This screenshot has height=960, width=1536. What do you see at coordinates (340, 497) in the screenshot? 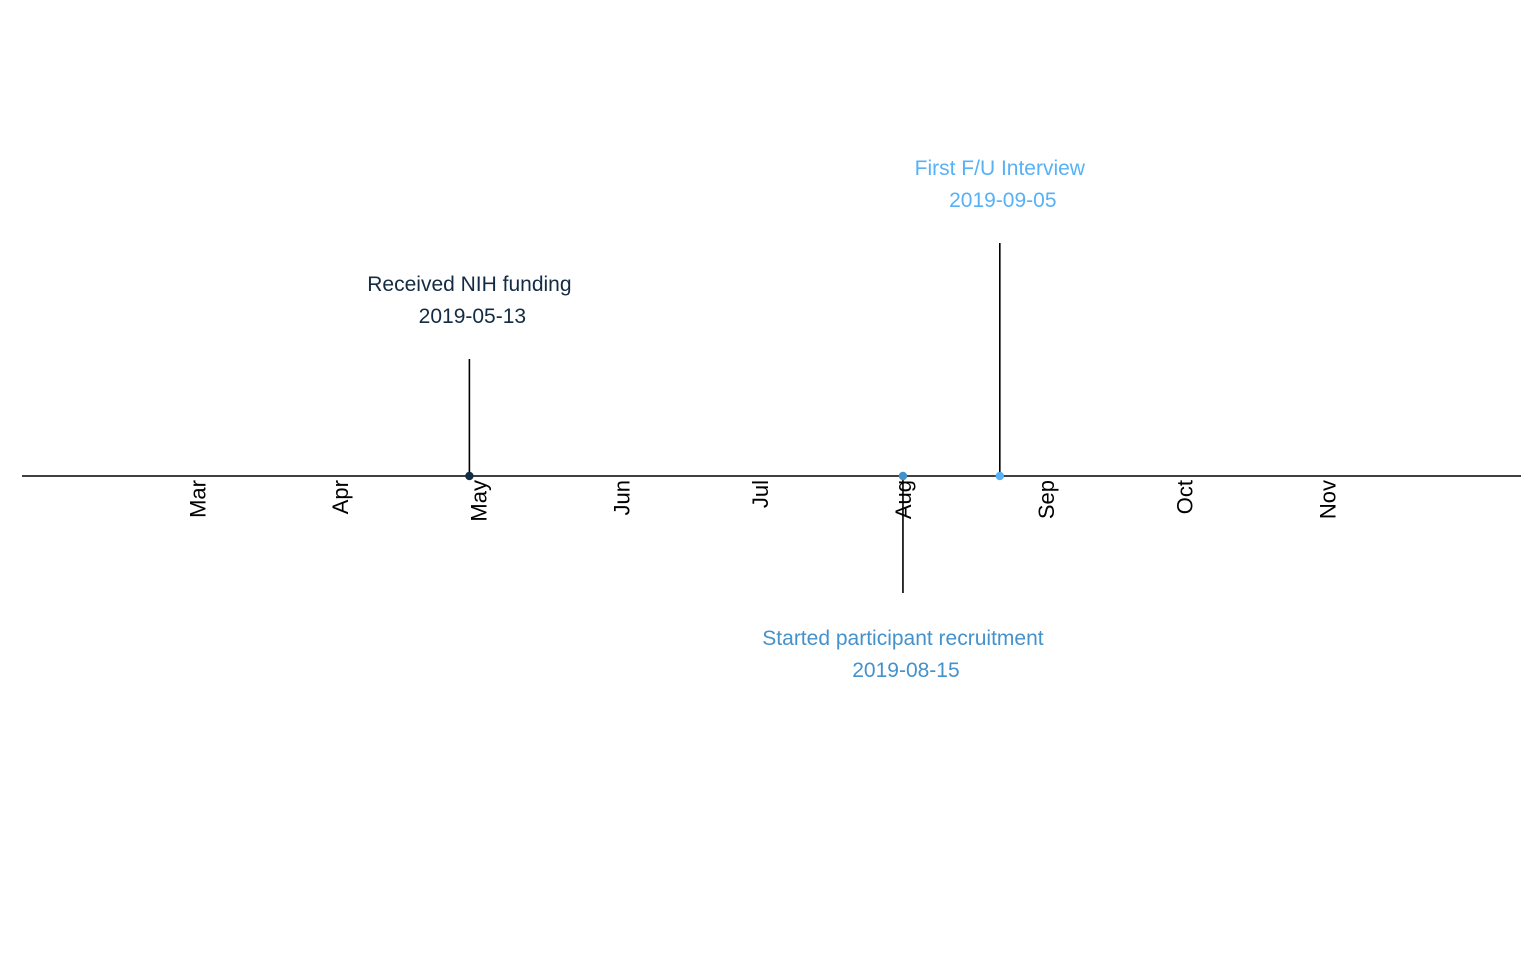
I see `month-tick-label: Apr` at bounding box center [340, 497].